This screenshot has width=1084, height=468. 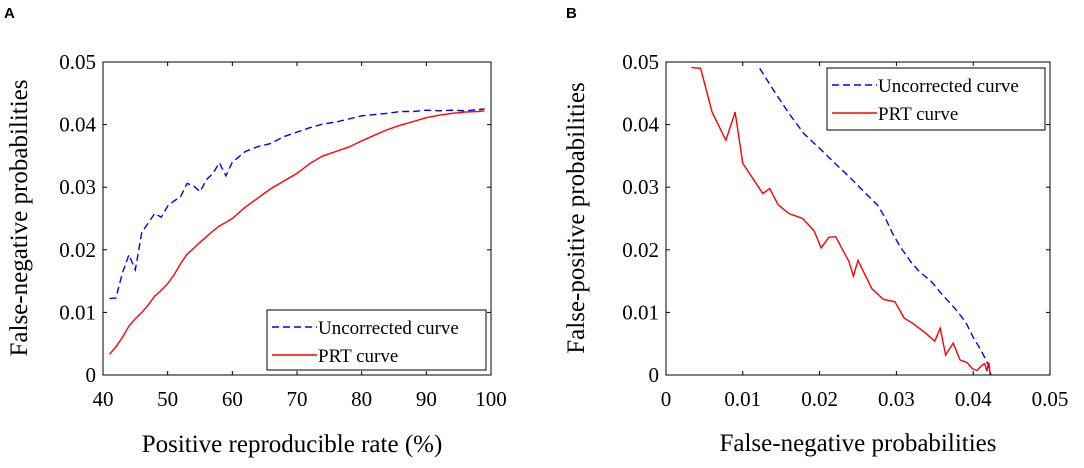 I want to click on x-tick-label: 100, so click(x=491, y=399).